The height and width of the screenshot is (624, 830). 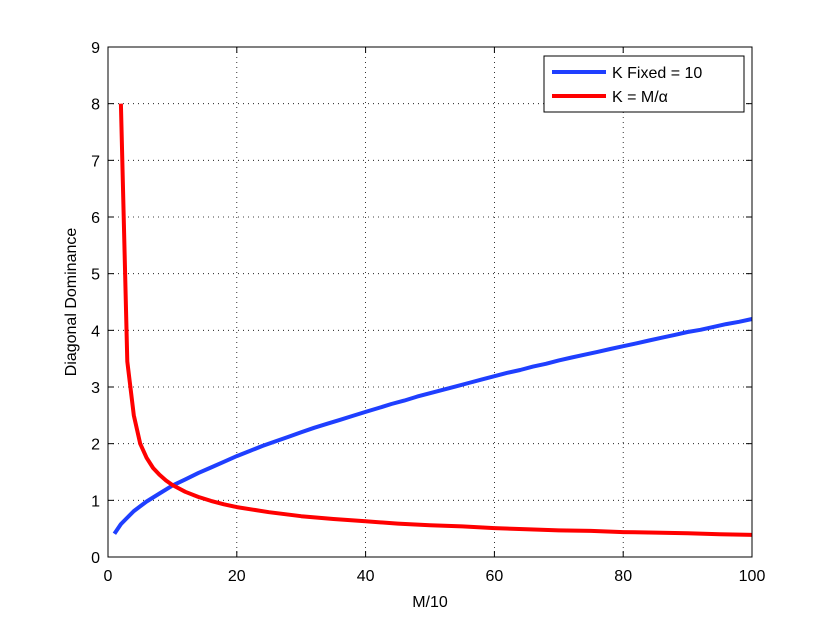 I want to click on y-tick-label: 1, so click(x=95, y=501).